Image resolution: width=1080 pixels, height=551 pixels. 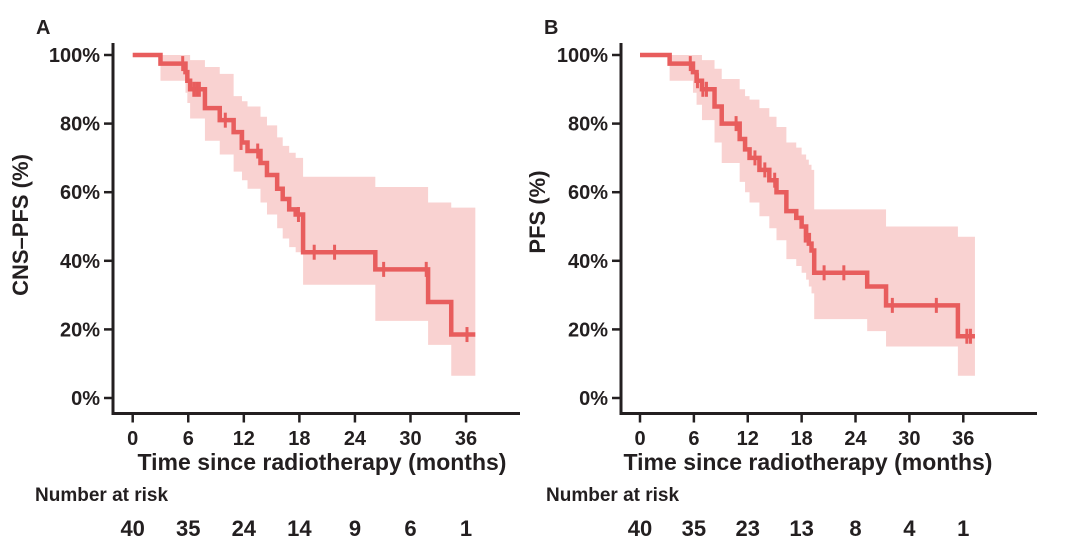 What do you see at coordinates (613, 495) in the screenshot?
I see `panel-b-number-at-risk-label: Number at risk` at bounding box center [613, 495].